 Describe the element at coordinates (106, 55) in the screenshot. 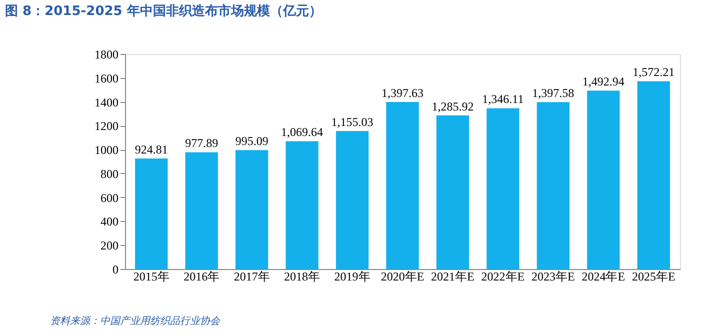

I see `y-tick-label: 1800` at that location.